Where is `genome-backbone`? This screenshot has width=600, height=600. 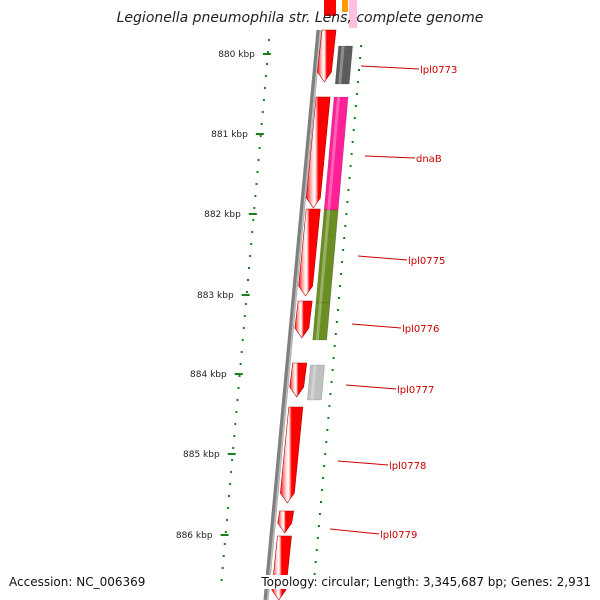
genome-backbone is located at coordinates (292, 314).